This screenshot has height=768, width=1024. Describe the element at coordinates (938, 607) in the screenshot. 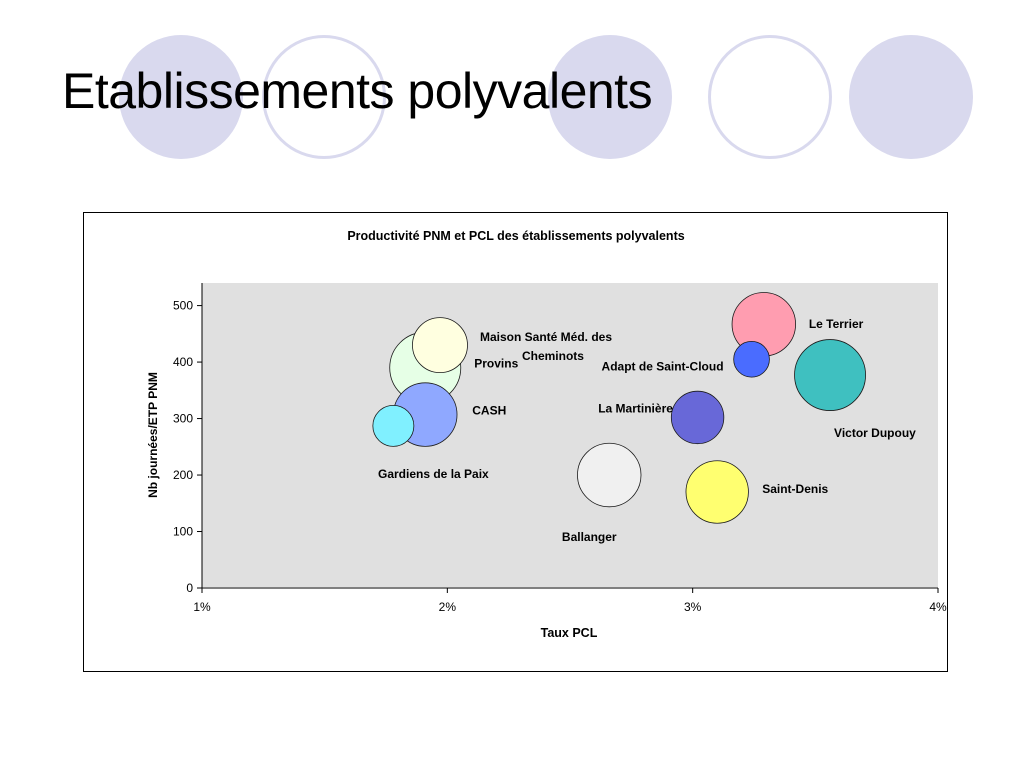

I see `x-tick-label: 4%` at that location.